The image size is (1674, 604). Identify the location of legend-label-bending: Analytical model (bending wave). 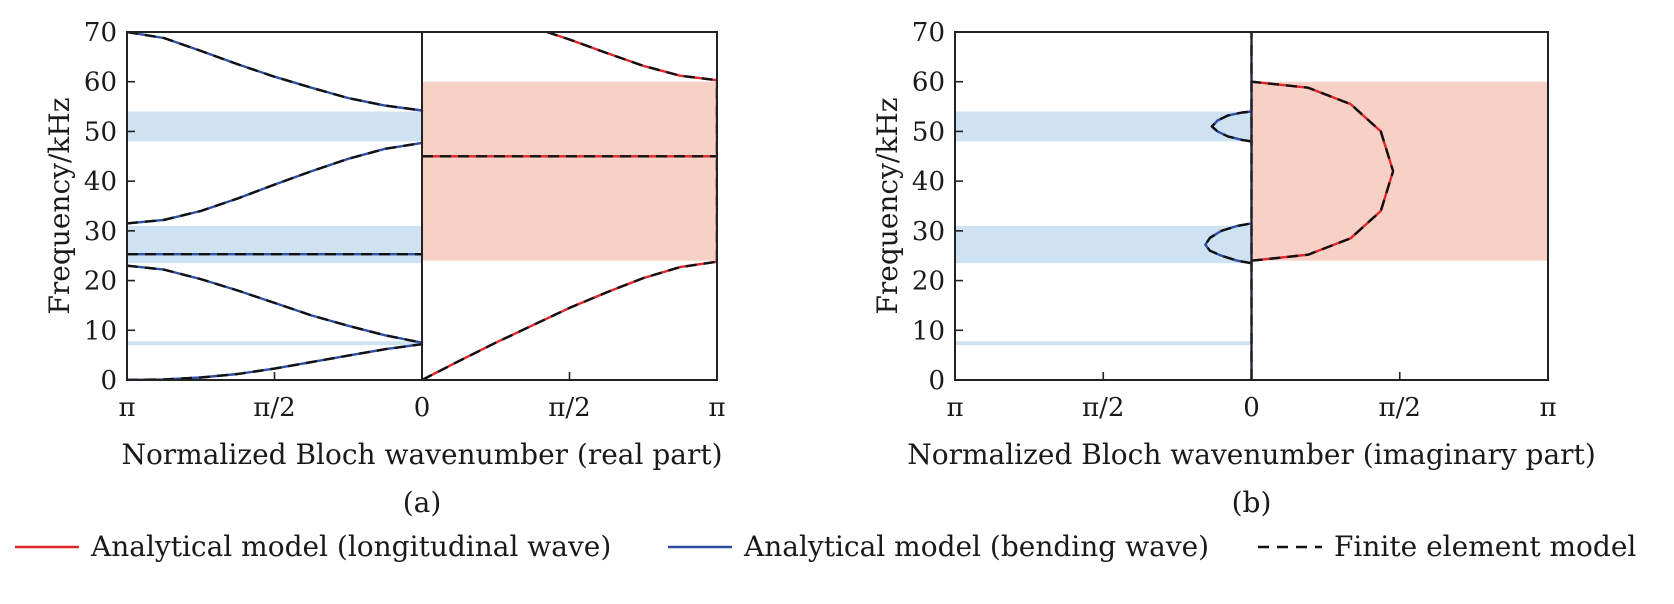
(976, 546).